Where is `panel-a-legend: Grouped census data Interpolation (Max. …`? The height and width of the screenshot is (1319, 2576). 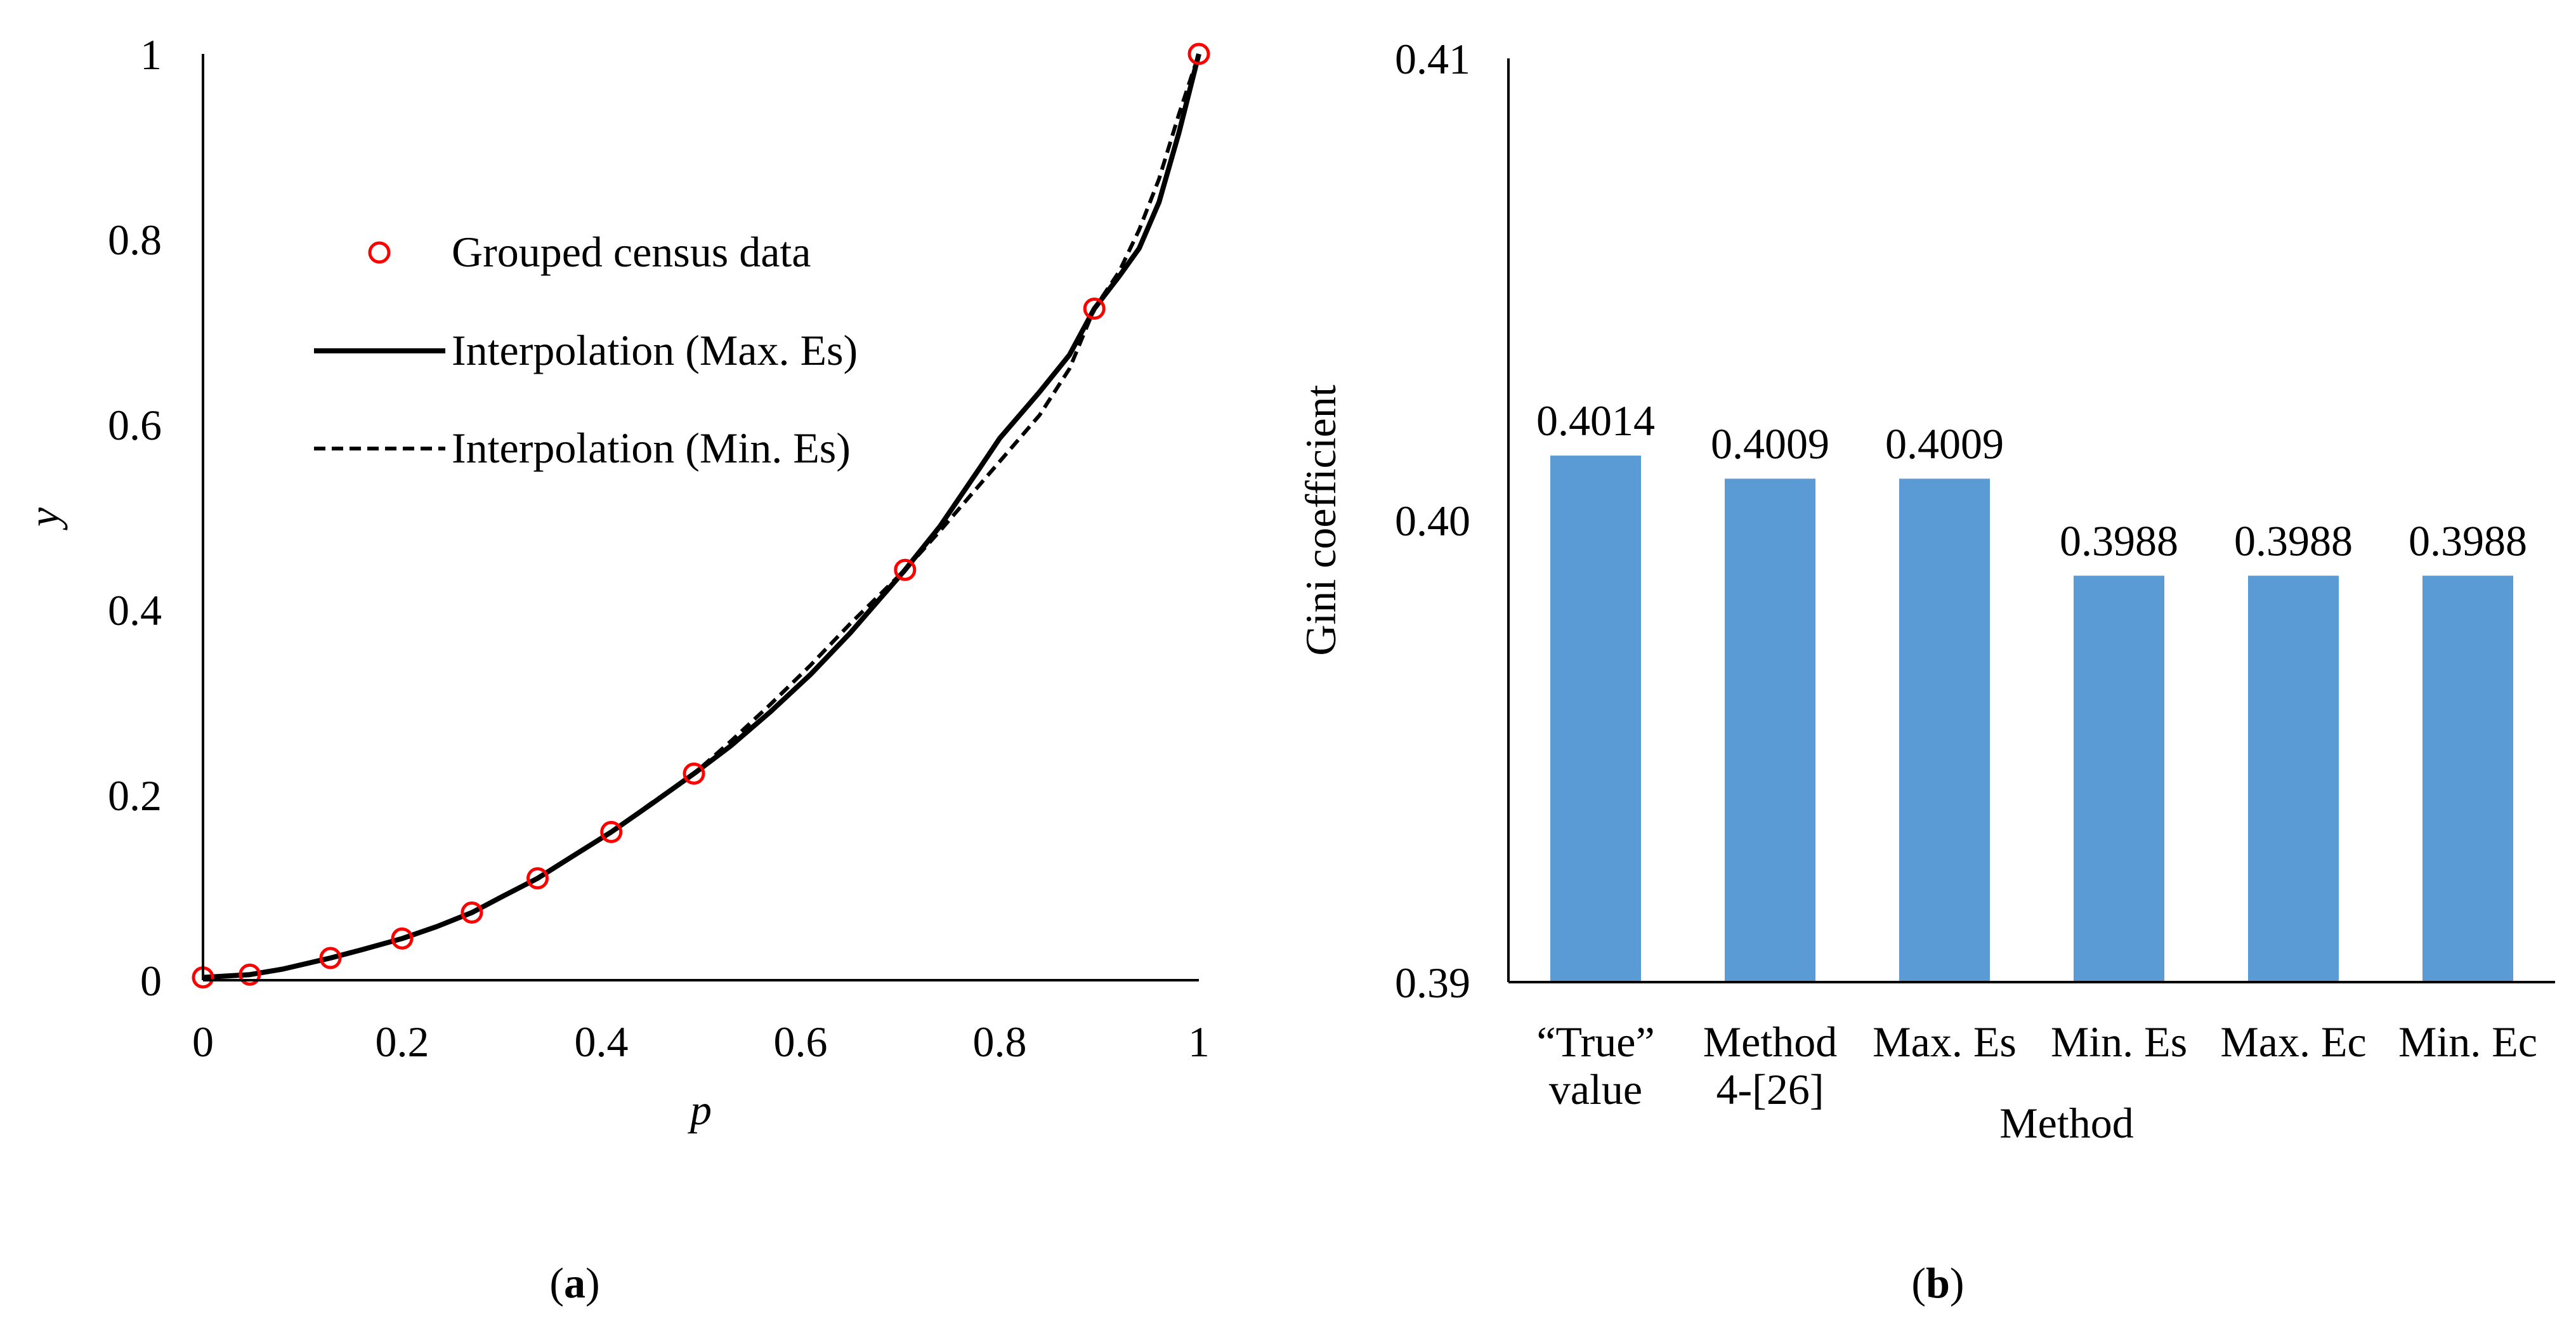
panel-a-legend: Grouped census data Interpolation (Max. … is located at coordinates (586, 350).